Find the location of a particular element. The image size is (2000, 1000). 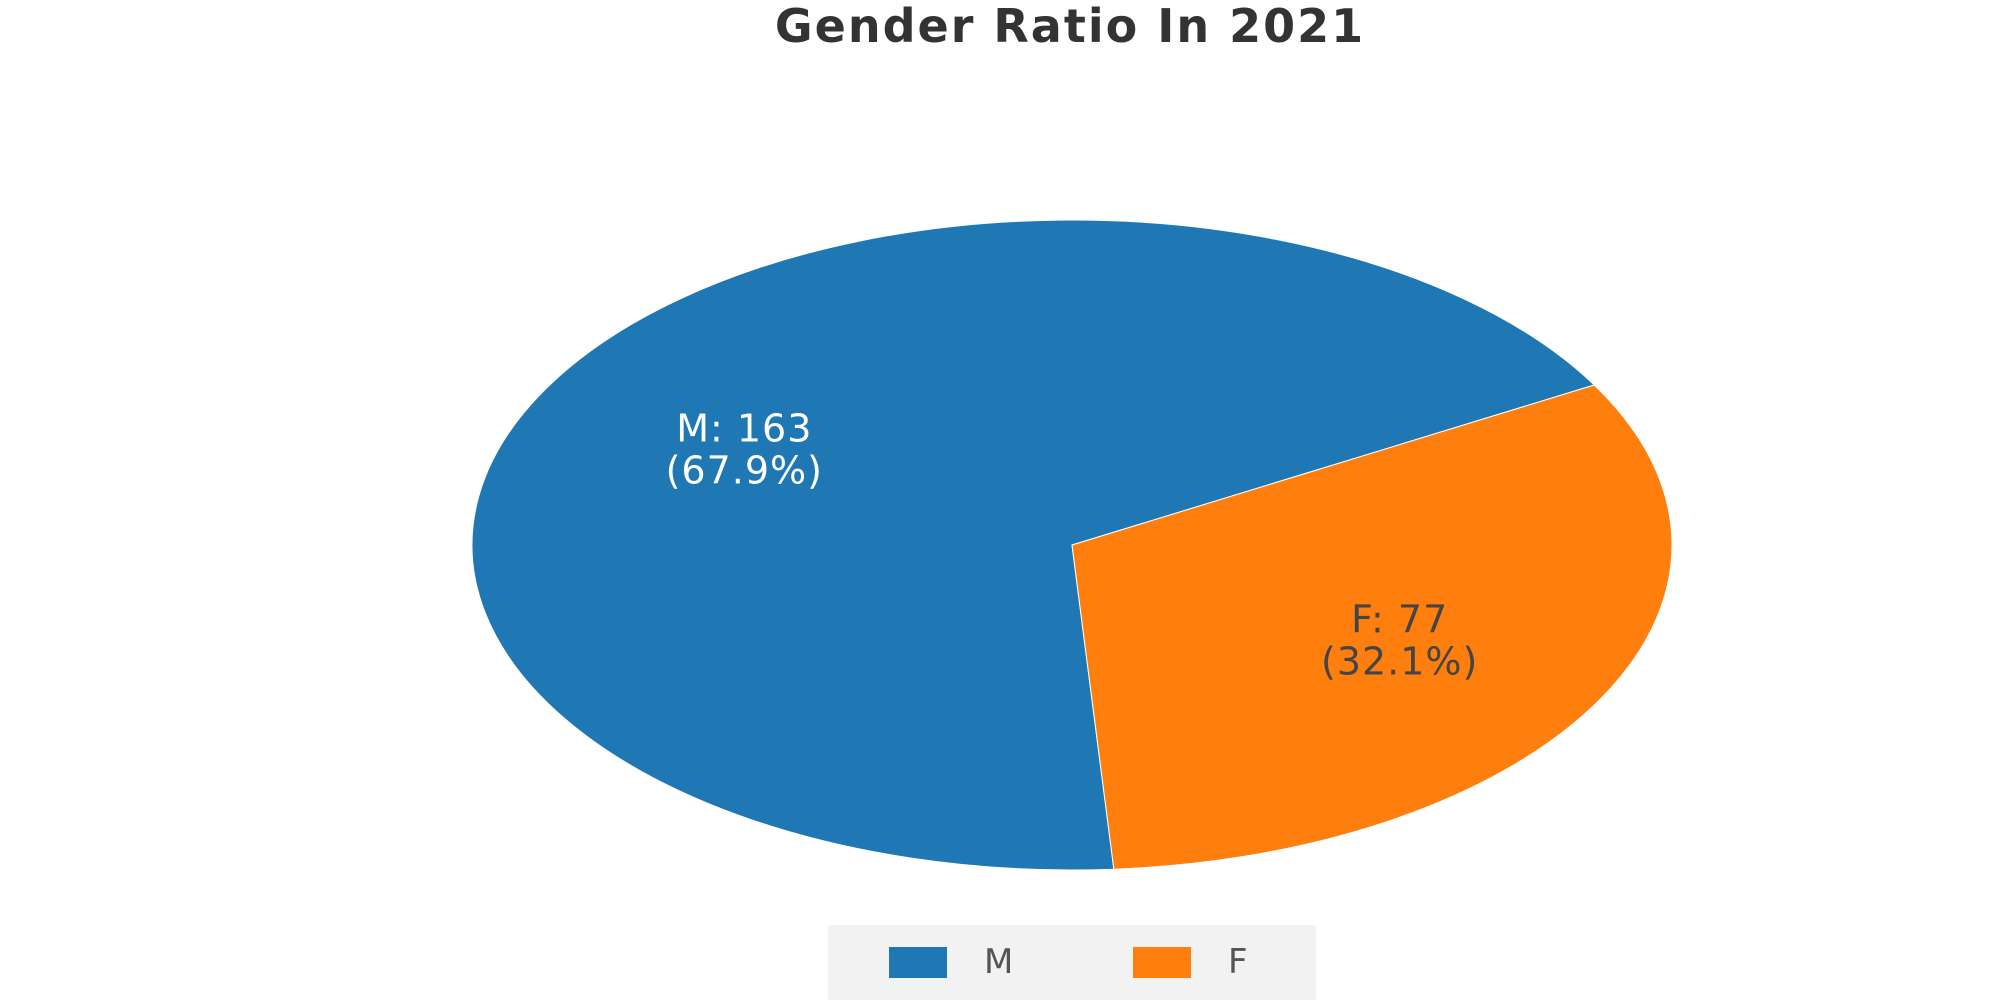

legend-label-m: M is located at coordinates (999, 962).